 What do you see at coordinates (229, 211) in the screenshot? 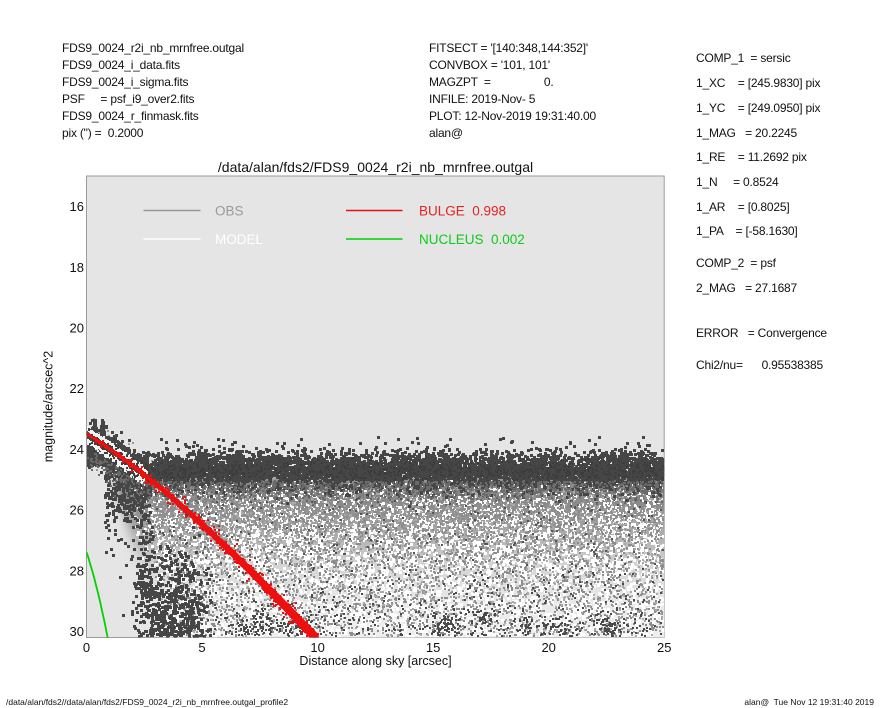
I see `svg-text: OBS` at bounding box center [229, 211].